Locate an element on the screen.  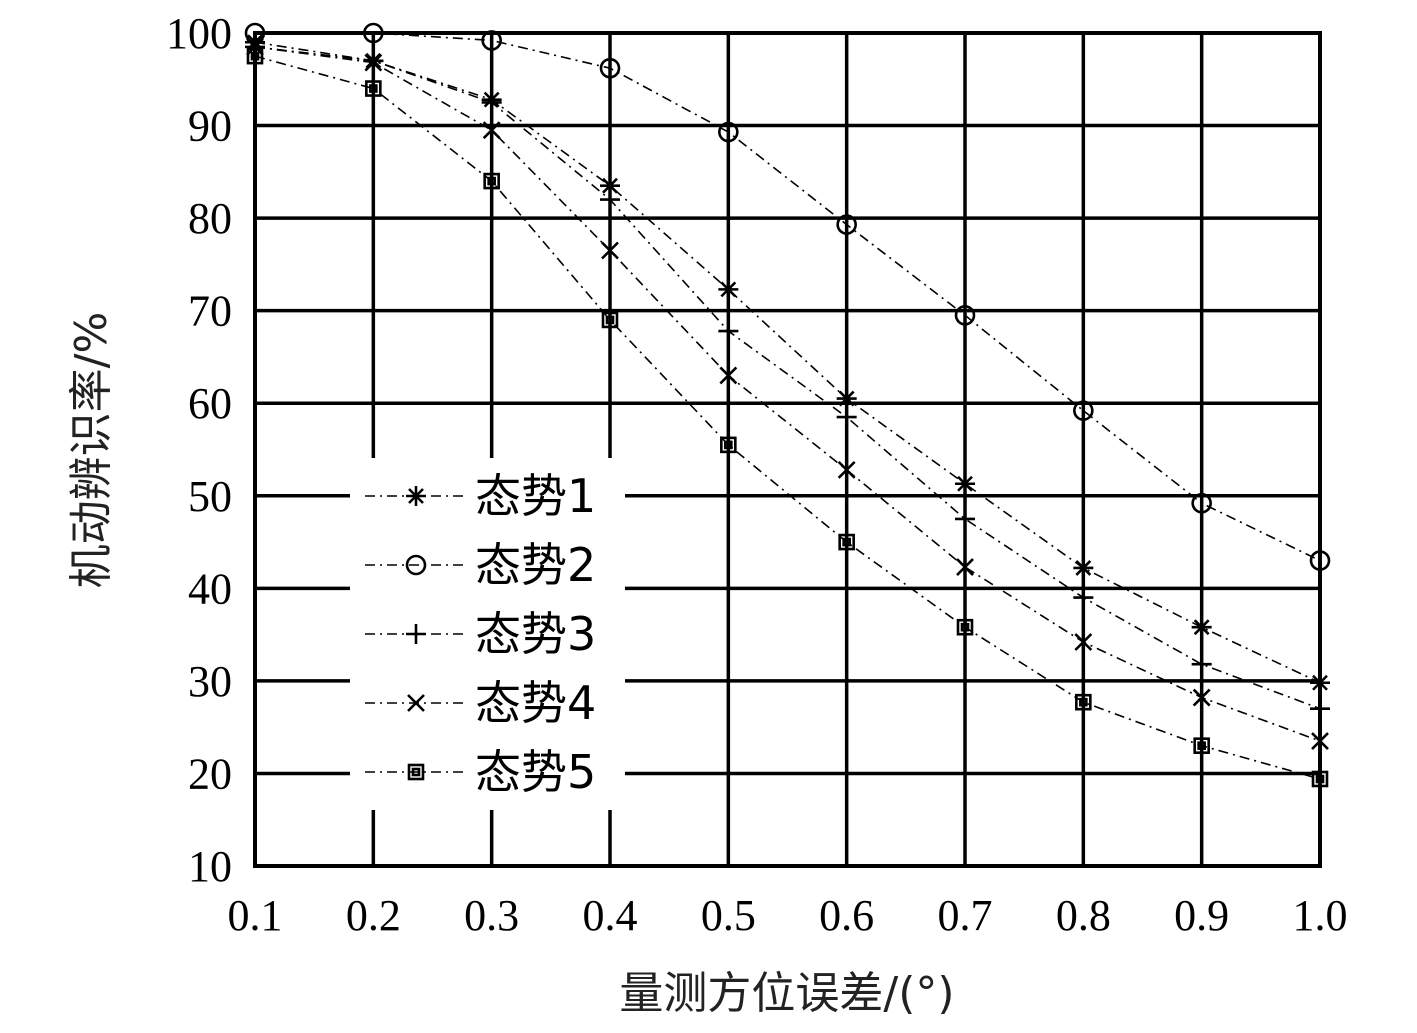
y-tick-label-80: 80 is located at coordinates (210, 218).